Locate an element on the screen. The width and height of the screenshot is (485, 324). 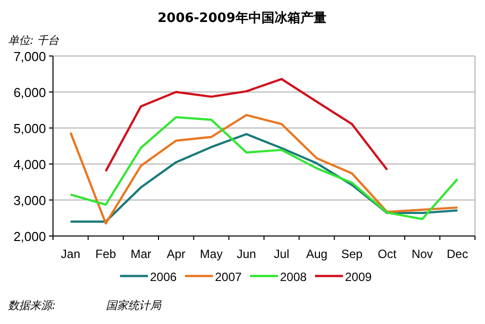
x-tick-label: Jul is located at coordinates (282, 254).